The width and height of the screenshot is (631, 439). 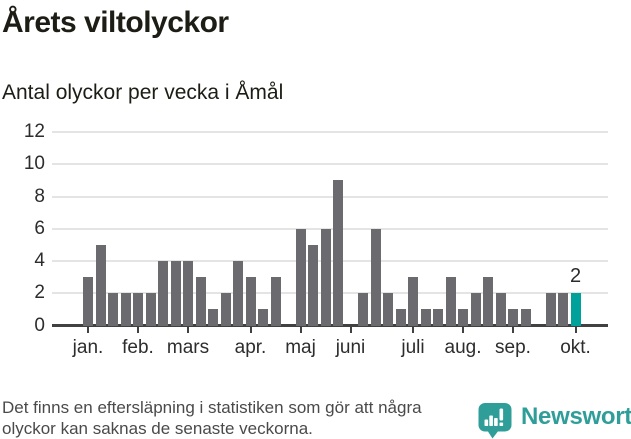 I want to click on x-axis-label-okt: okt., so click(x=575, y=347).